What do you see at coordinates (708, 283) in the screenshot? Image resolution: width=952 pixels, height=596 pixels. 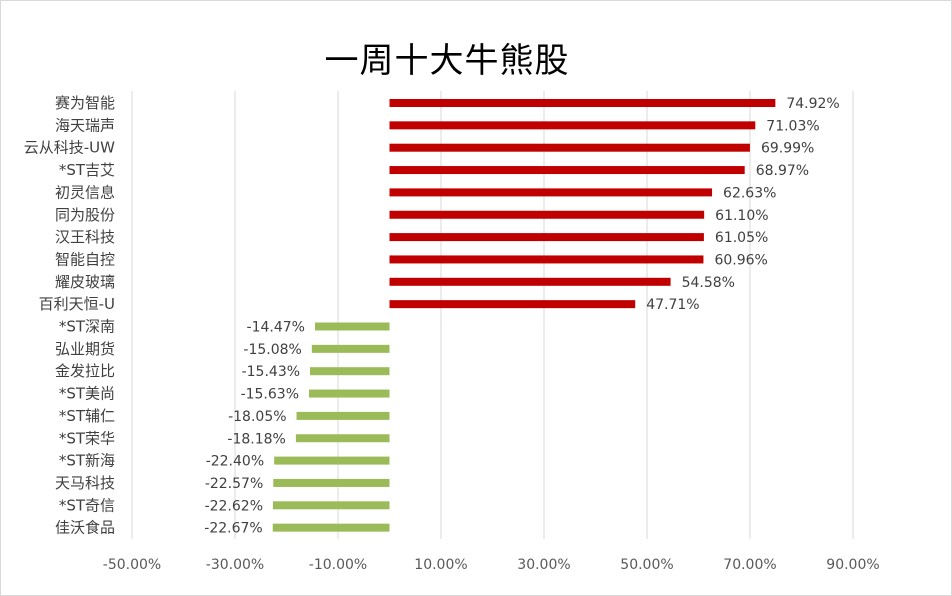 I see `data-label: 54.58%` at bounding box center [708, 283].